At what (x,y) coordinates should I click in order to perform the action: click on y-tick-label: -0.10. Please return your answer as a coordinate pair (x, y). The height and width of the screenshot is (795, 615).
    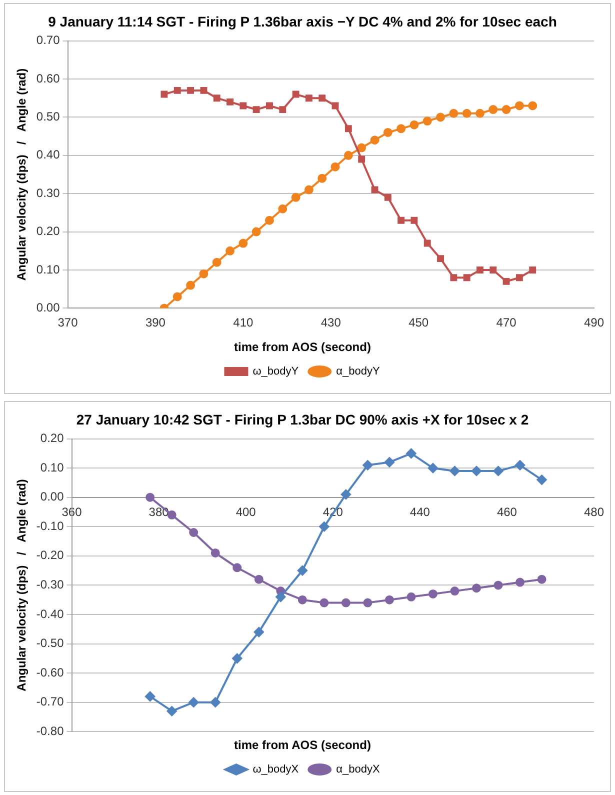
    Looking at the image, I should click on (50, 525).